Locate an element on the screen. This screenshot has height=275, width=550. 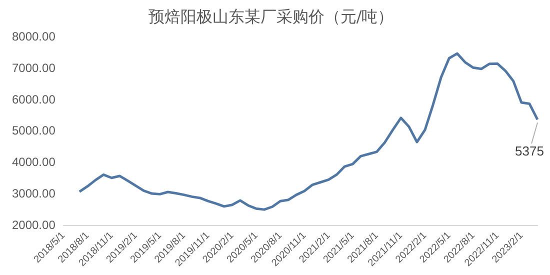
y-tick-label: 2000.00 is located at coordinates (34, 225).